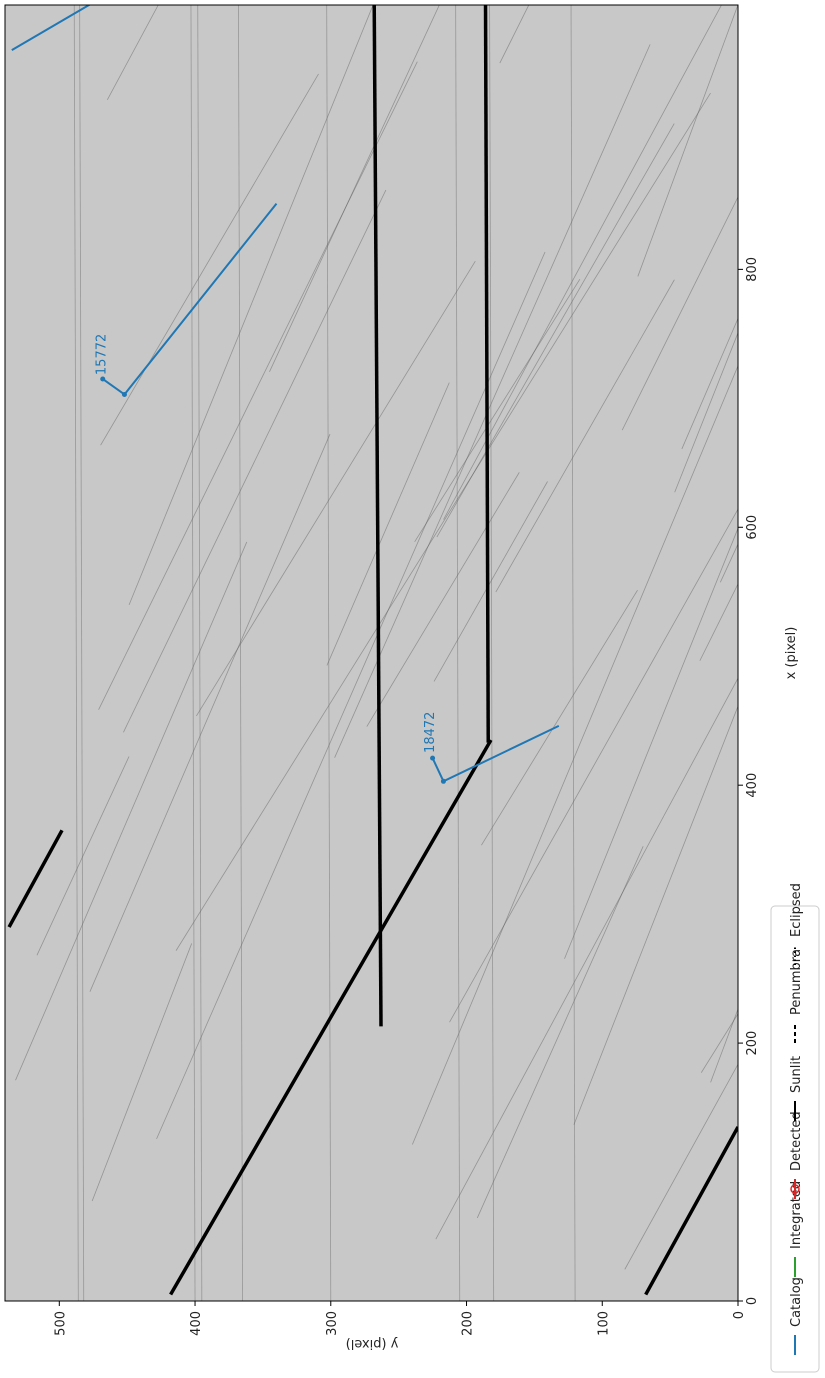  I want to click on legend-frame, so click(795, 1139).